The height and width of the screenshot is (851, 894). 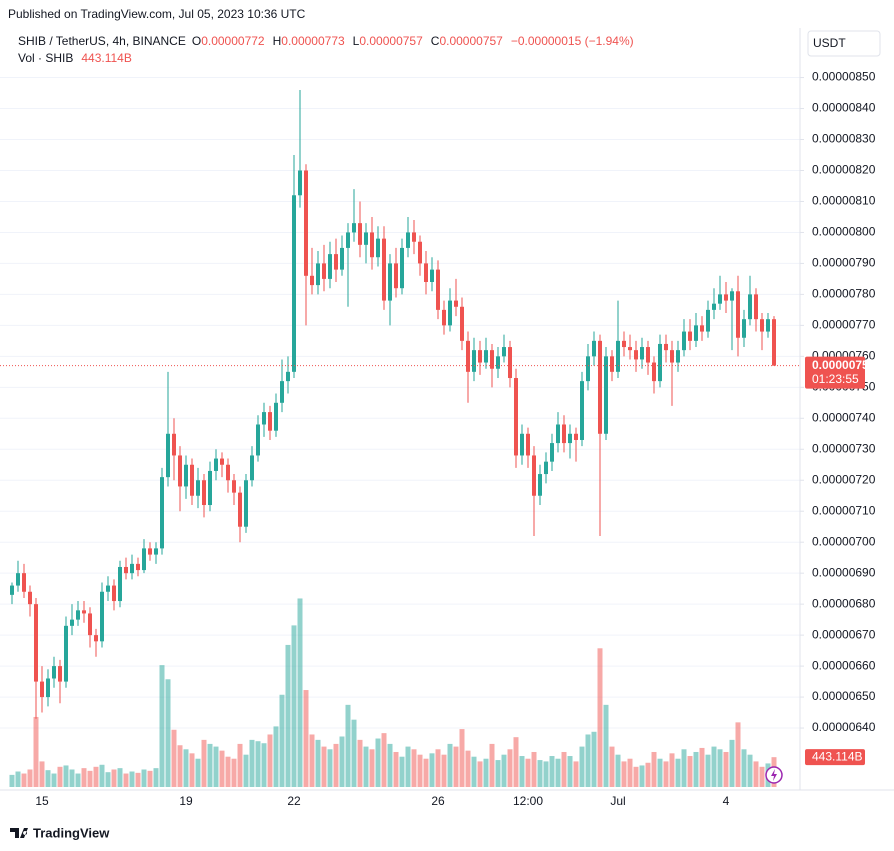 I want to click on currency-box, so click(x=844, y=43).